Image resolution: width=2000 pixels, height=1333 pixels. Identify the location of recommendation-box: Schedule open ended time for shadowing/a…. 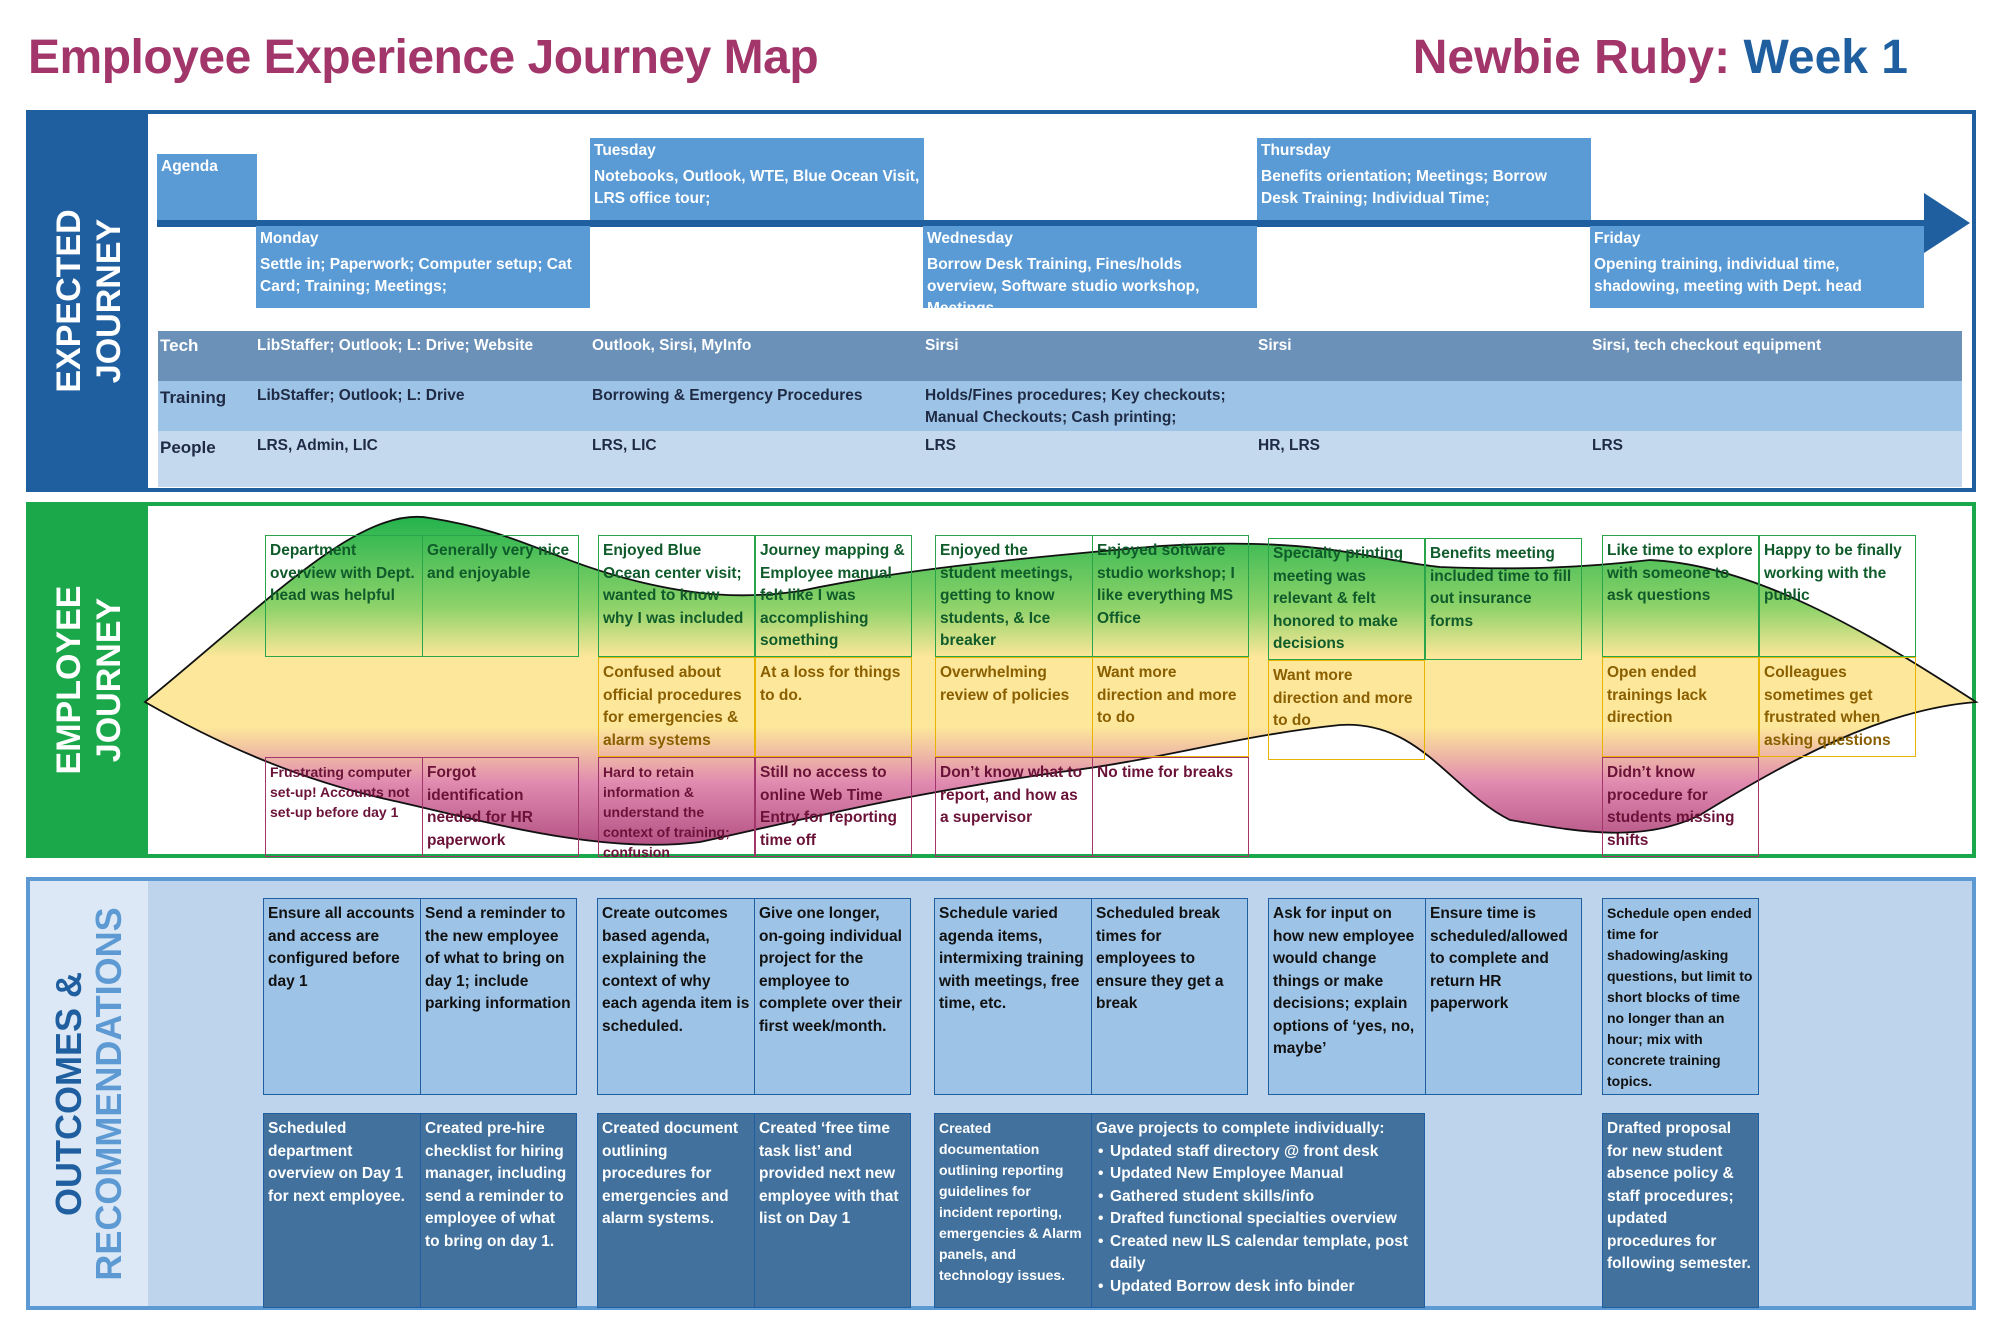
(1680, 996).